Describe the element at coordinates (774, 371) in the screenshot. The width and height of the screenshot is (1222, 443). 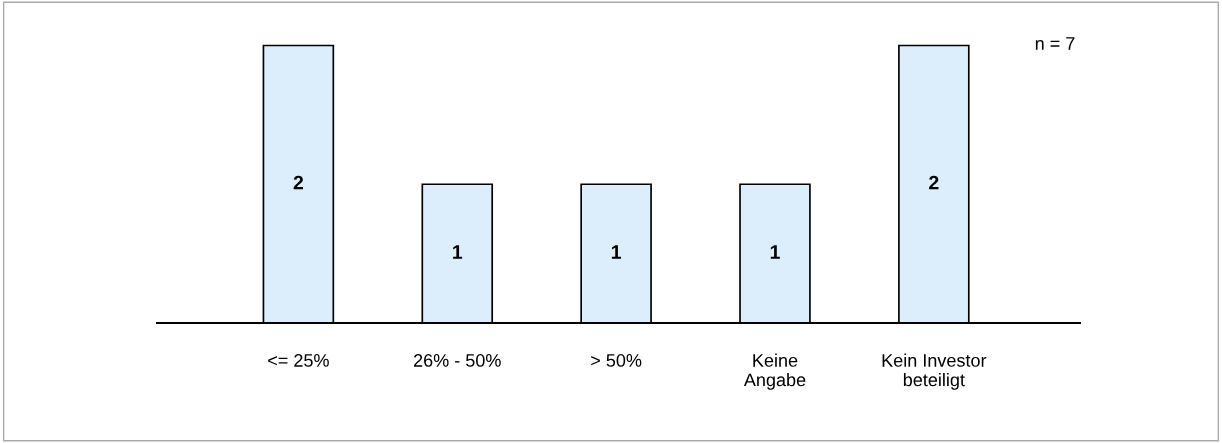
I see `x-tick-label: Keine Angabe` at that location.